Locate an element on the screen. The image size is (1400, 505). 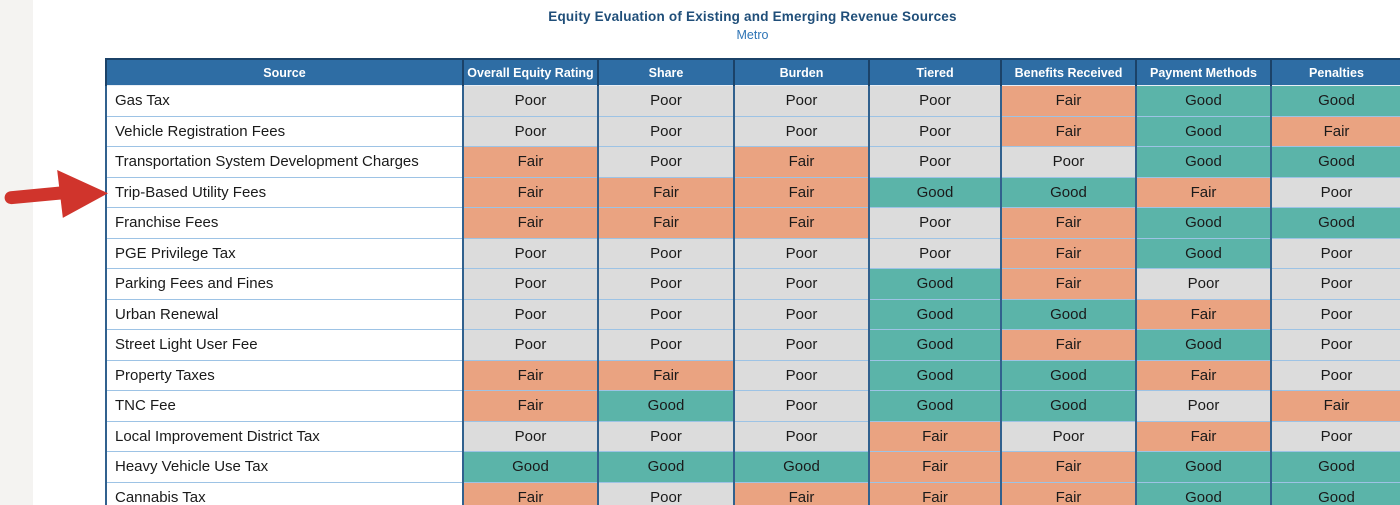
column-header-benefits-received: Benefits Received is located at coordinates (1068, 72).